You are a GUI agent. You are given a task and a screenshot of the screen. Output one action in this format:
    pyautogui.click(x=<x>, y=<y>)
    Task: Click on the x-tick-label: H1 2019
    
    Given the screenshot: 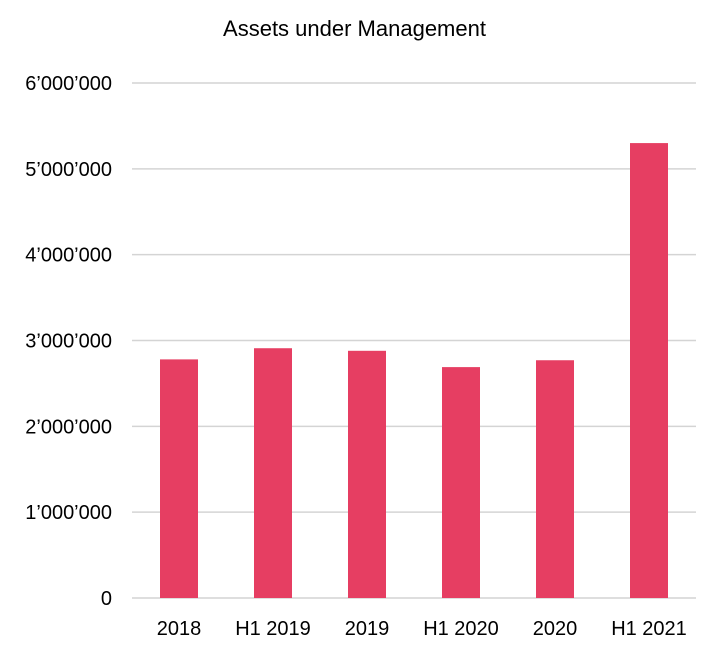 What is the action you would take?
    pyautogui.click(x=273, y=629)
    